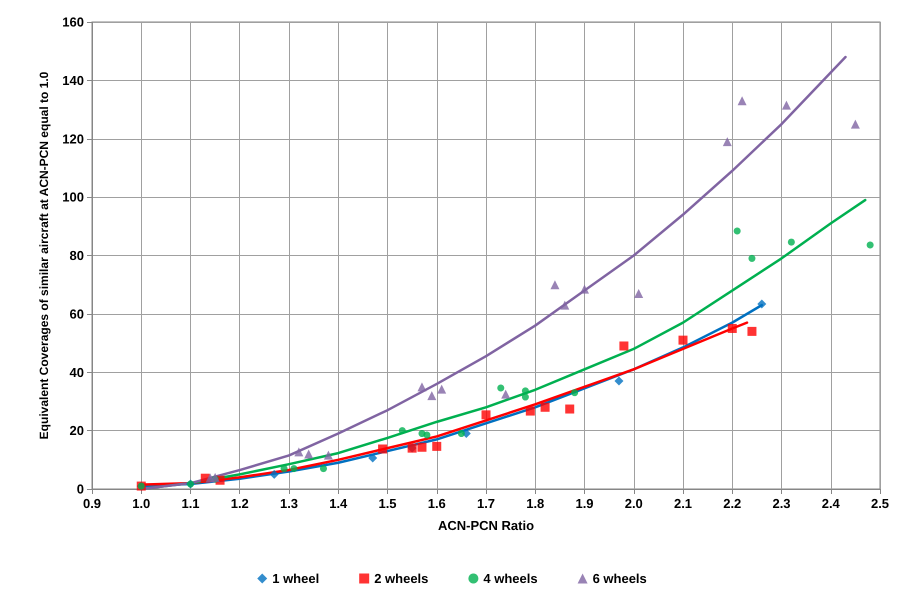 This screenshot has height=595, width=904. I want to click on x-tick-label: 2.0, so click(633, 503).